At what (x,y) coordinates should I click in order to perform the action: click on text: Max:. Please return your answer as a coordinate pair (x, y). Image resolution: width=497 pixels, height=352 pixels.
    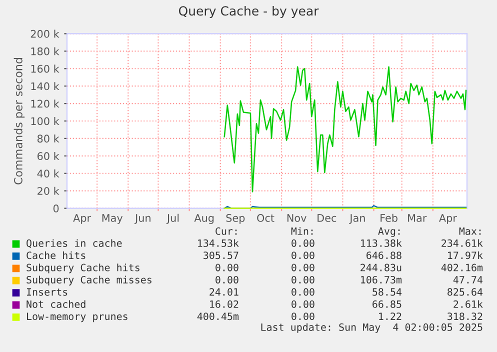
    Looking at the image, I should click on (470, 231).